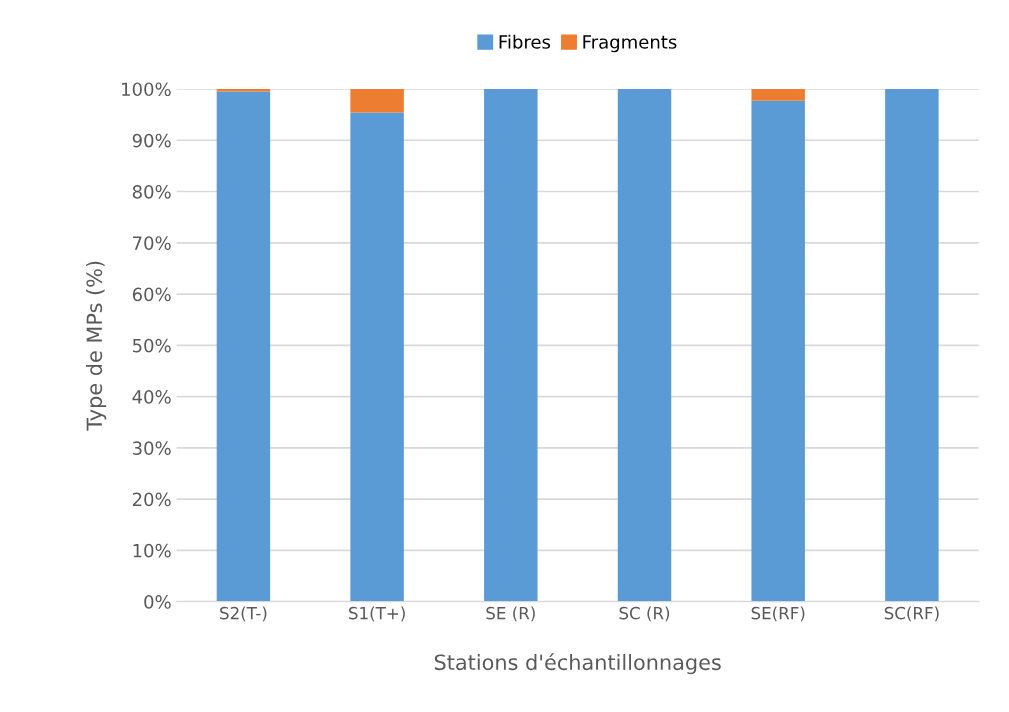 The height and width of the screenshot is (712, 1009). What do you see at coordinates (630, 44) in the screenshot?
I see `legend-label: Fragments` at bounding box center [630, 44].